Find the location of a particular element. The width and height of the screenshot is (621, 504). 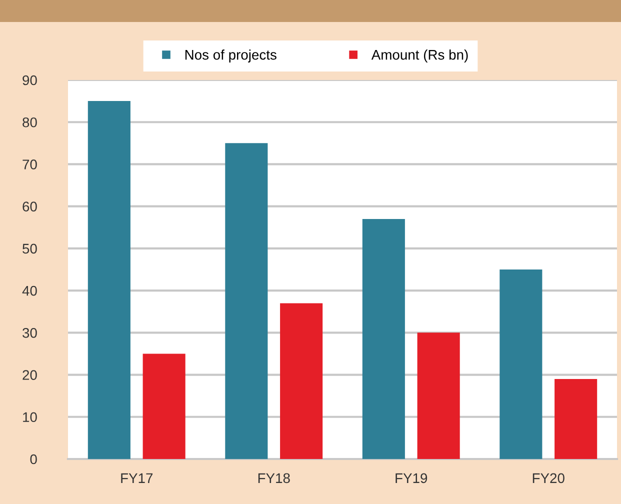

y-tick-label: 20 is located at coordinates (29, 375).